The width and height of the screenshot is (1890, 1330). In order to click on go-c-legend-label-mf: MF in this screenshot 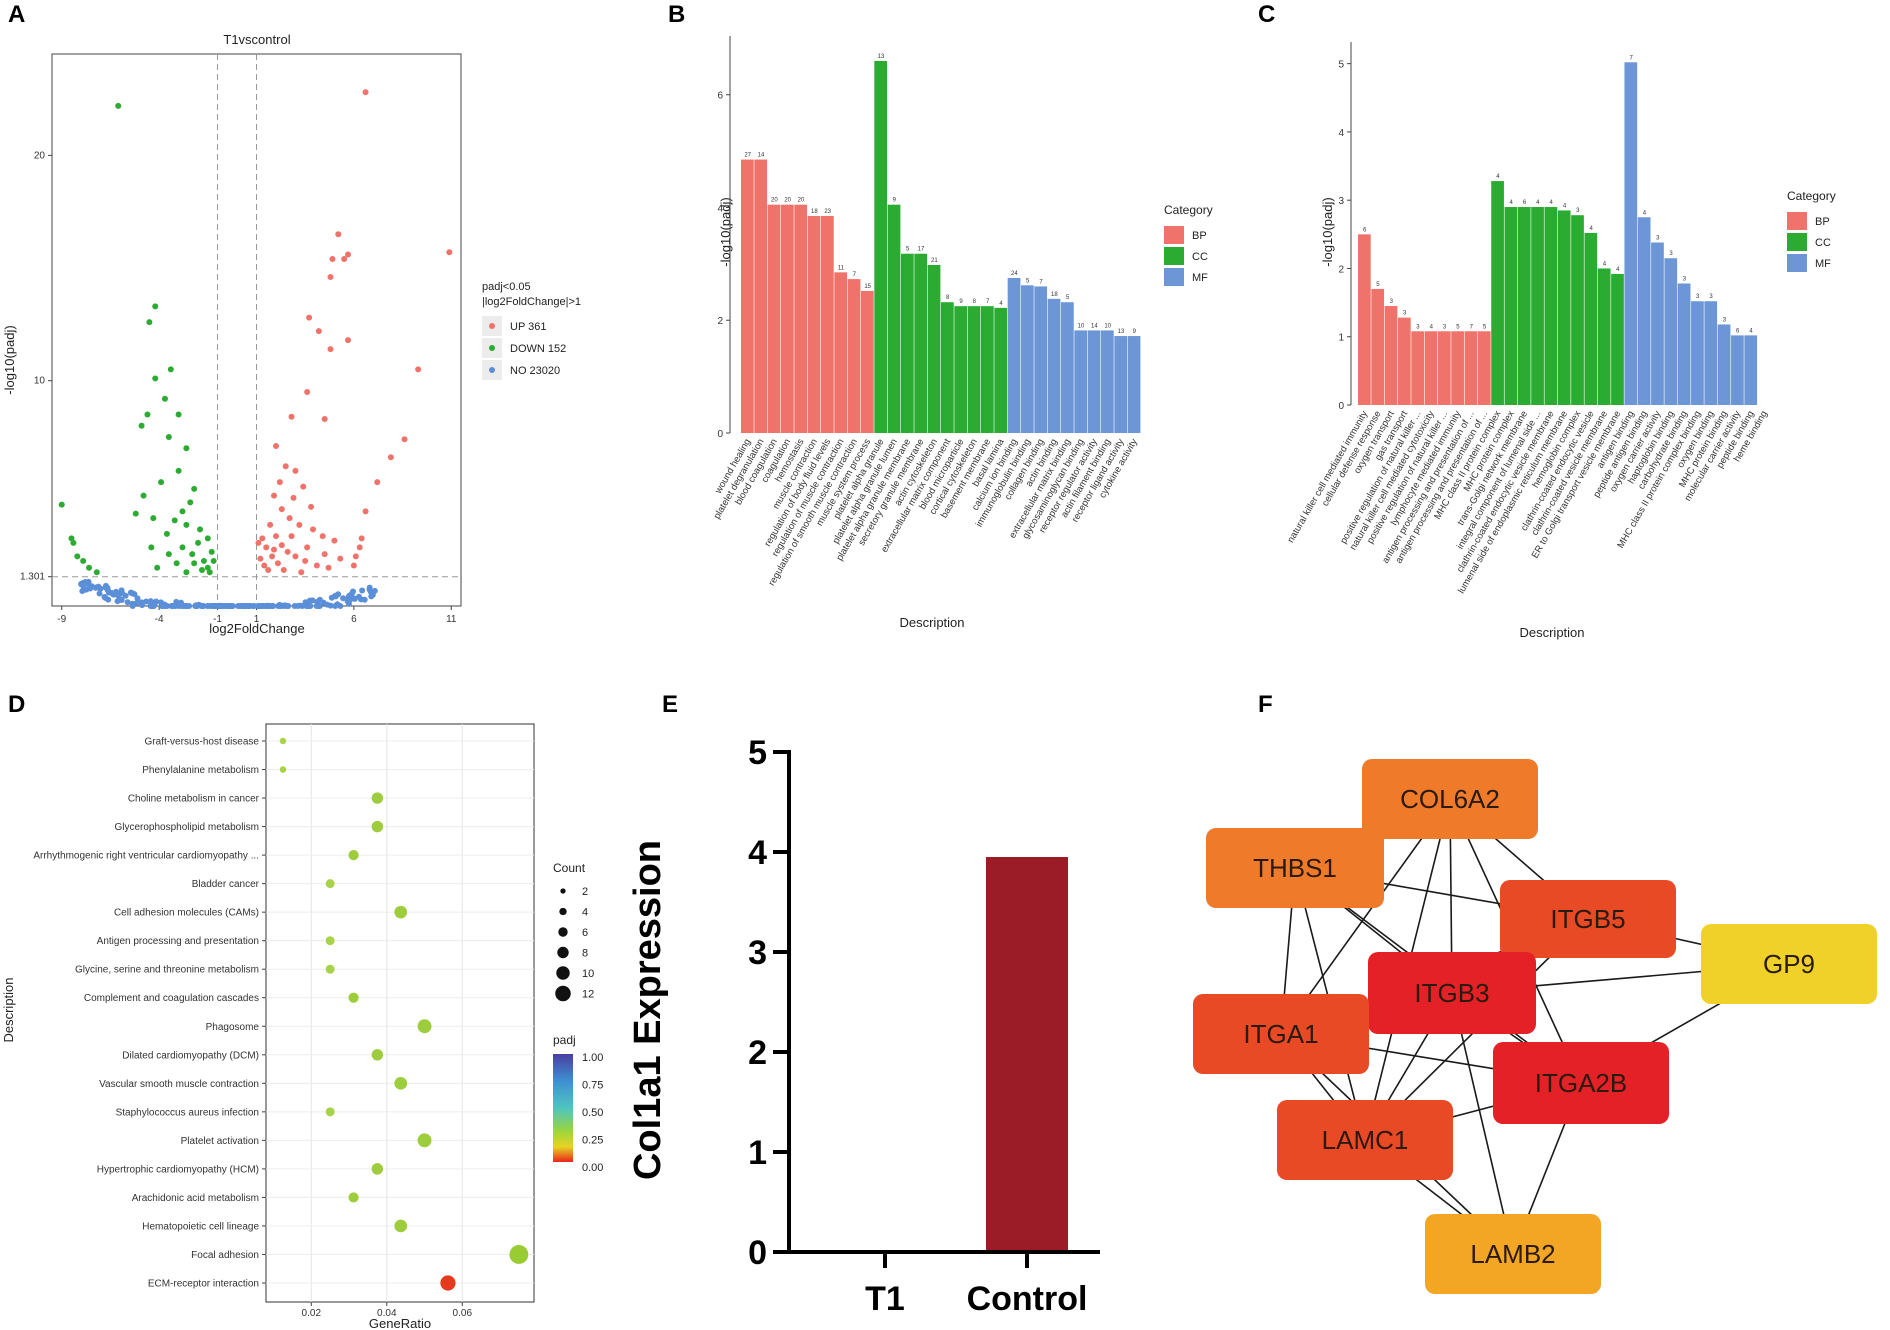, I will do `click(1823, 264)`.